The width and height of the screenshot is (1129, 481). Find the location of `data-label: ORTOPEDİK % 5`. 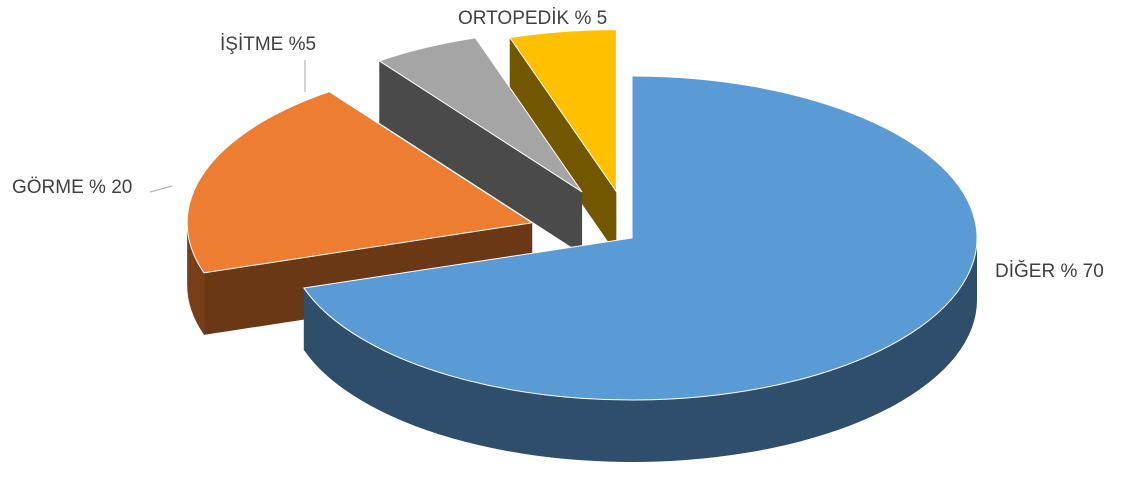

data-label: ORTOPEDİK % 5 is located at coordinates (532, 18).